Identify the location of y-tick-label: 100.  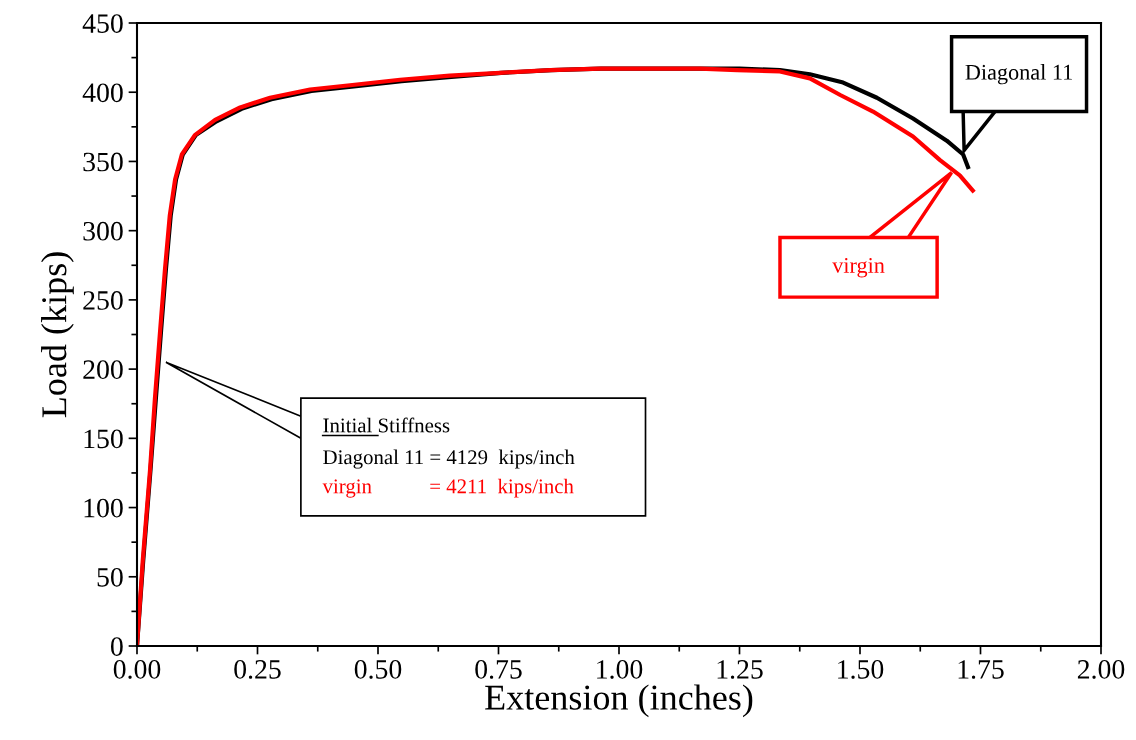
(103, 508).